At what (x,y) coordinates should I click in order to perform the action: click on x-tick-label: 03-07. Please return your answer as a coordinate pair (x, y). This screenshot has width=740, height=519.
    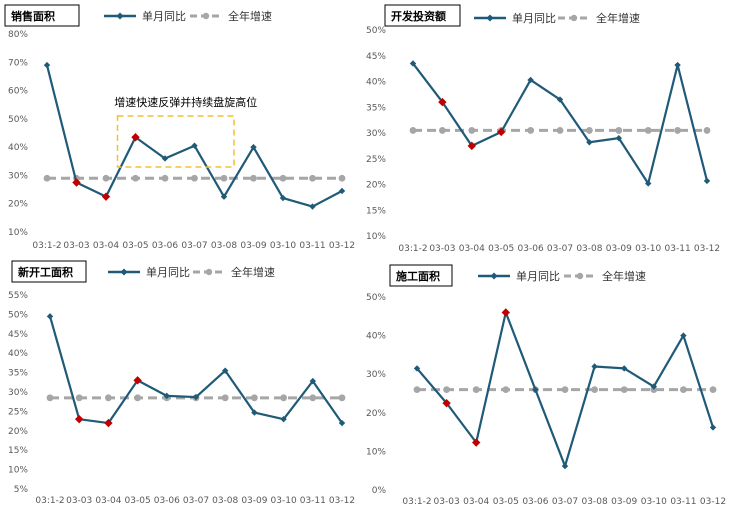
    Looking at the image, I should click on (194, 246).